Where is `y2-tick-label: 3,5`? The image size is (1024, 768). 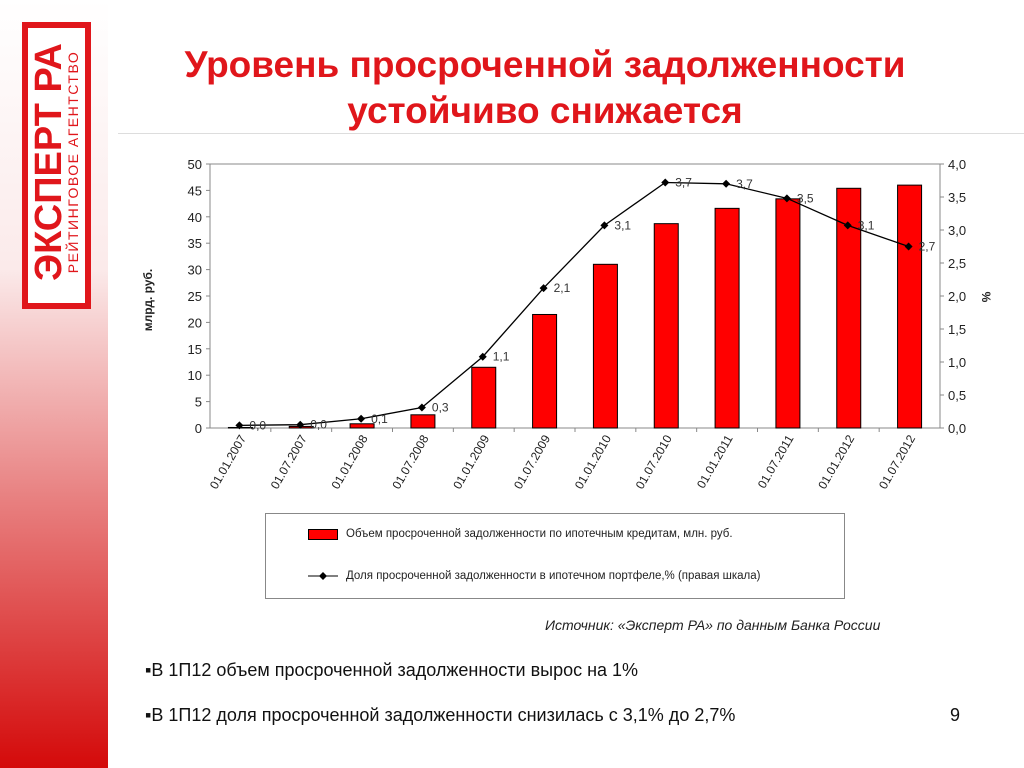 y2-tick-label: 3,5 is located at coordinates (957, 197).